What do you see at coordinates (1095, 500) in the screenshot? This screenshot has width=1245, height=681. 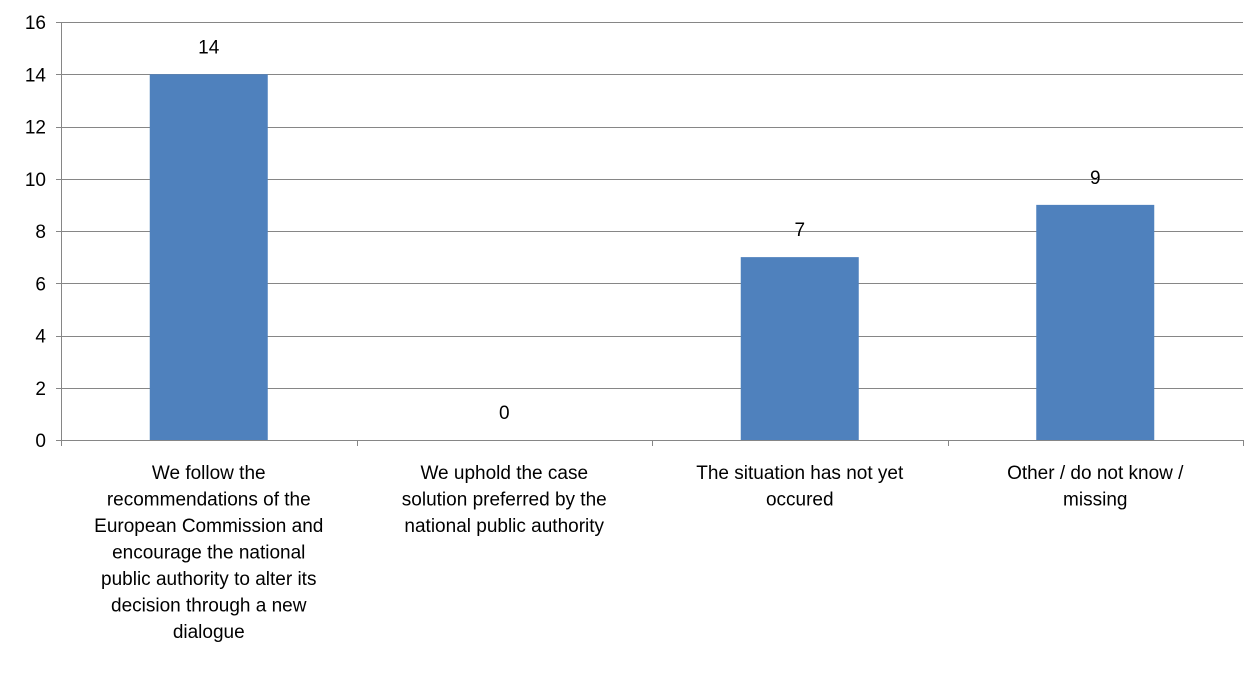 I see `category-label-line: missing` at bounding box center [1095, 500].